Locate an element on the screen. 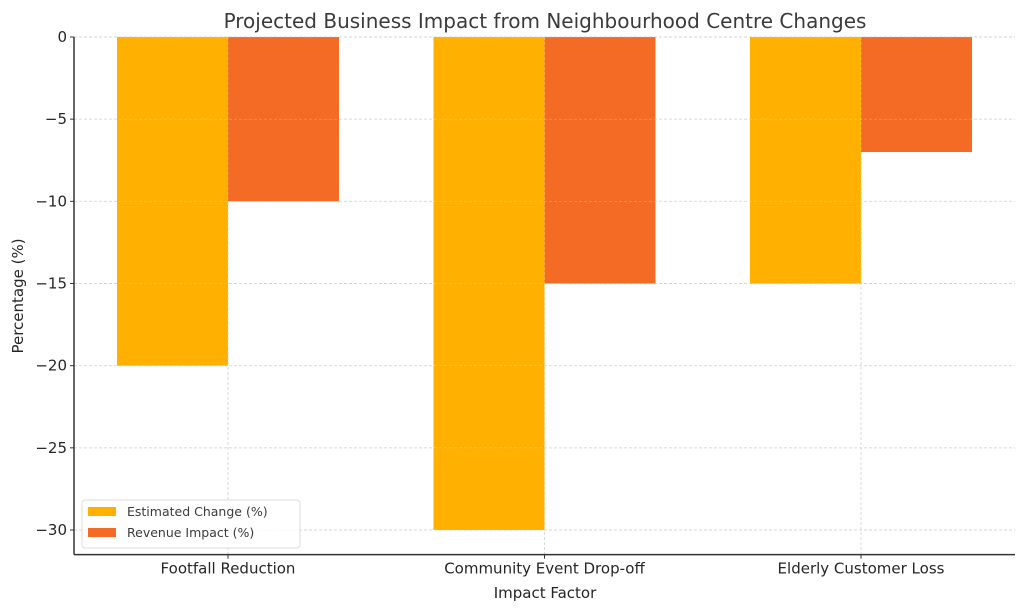 This screenshot has width=1024, height=611. y-tick-label: −25 is located at coordinates (51, 448).